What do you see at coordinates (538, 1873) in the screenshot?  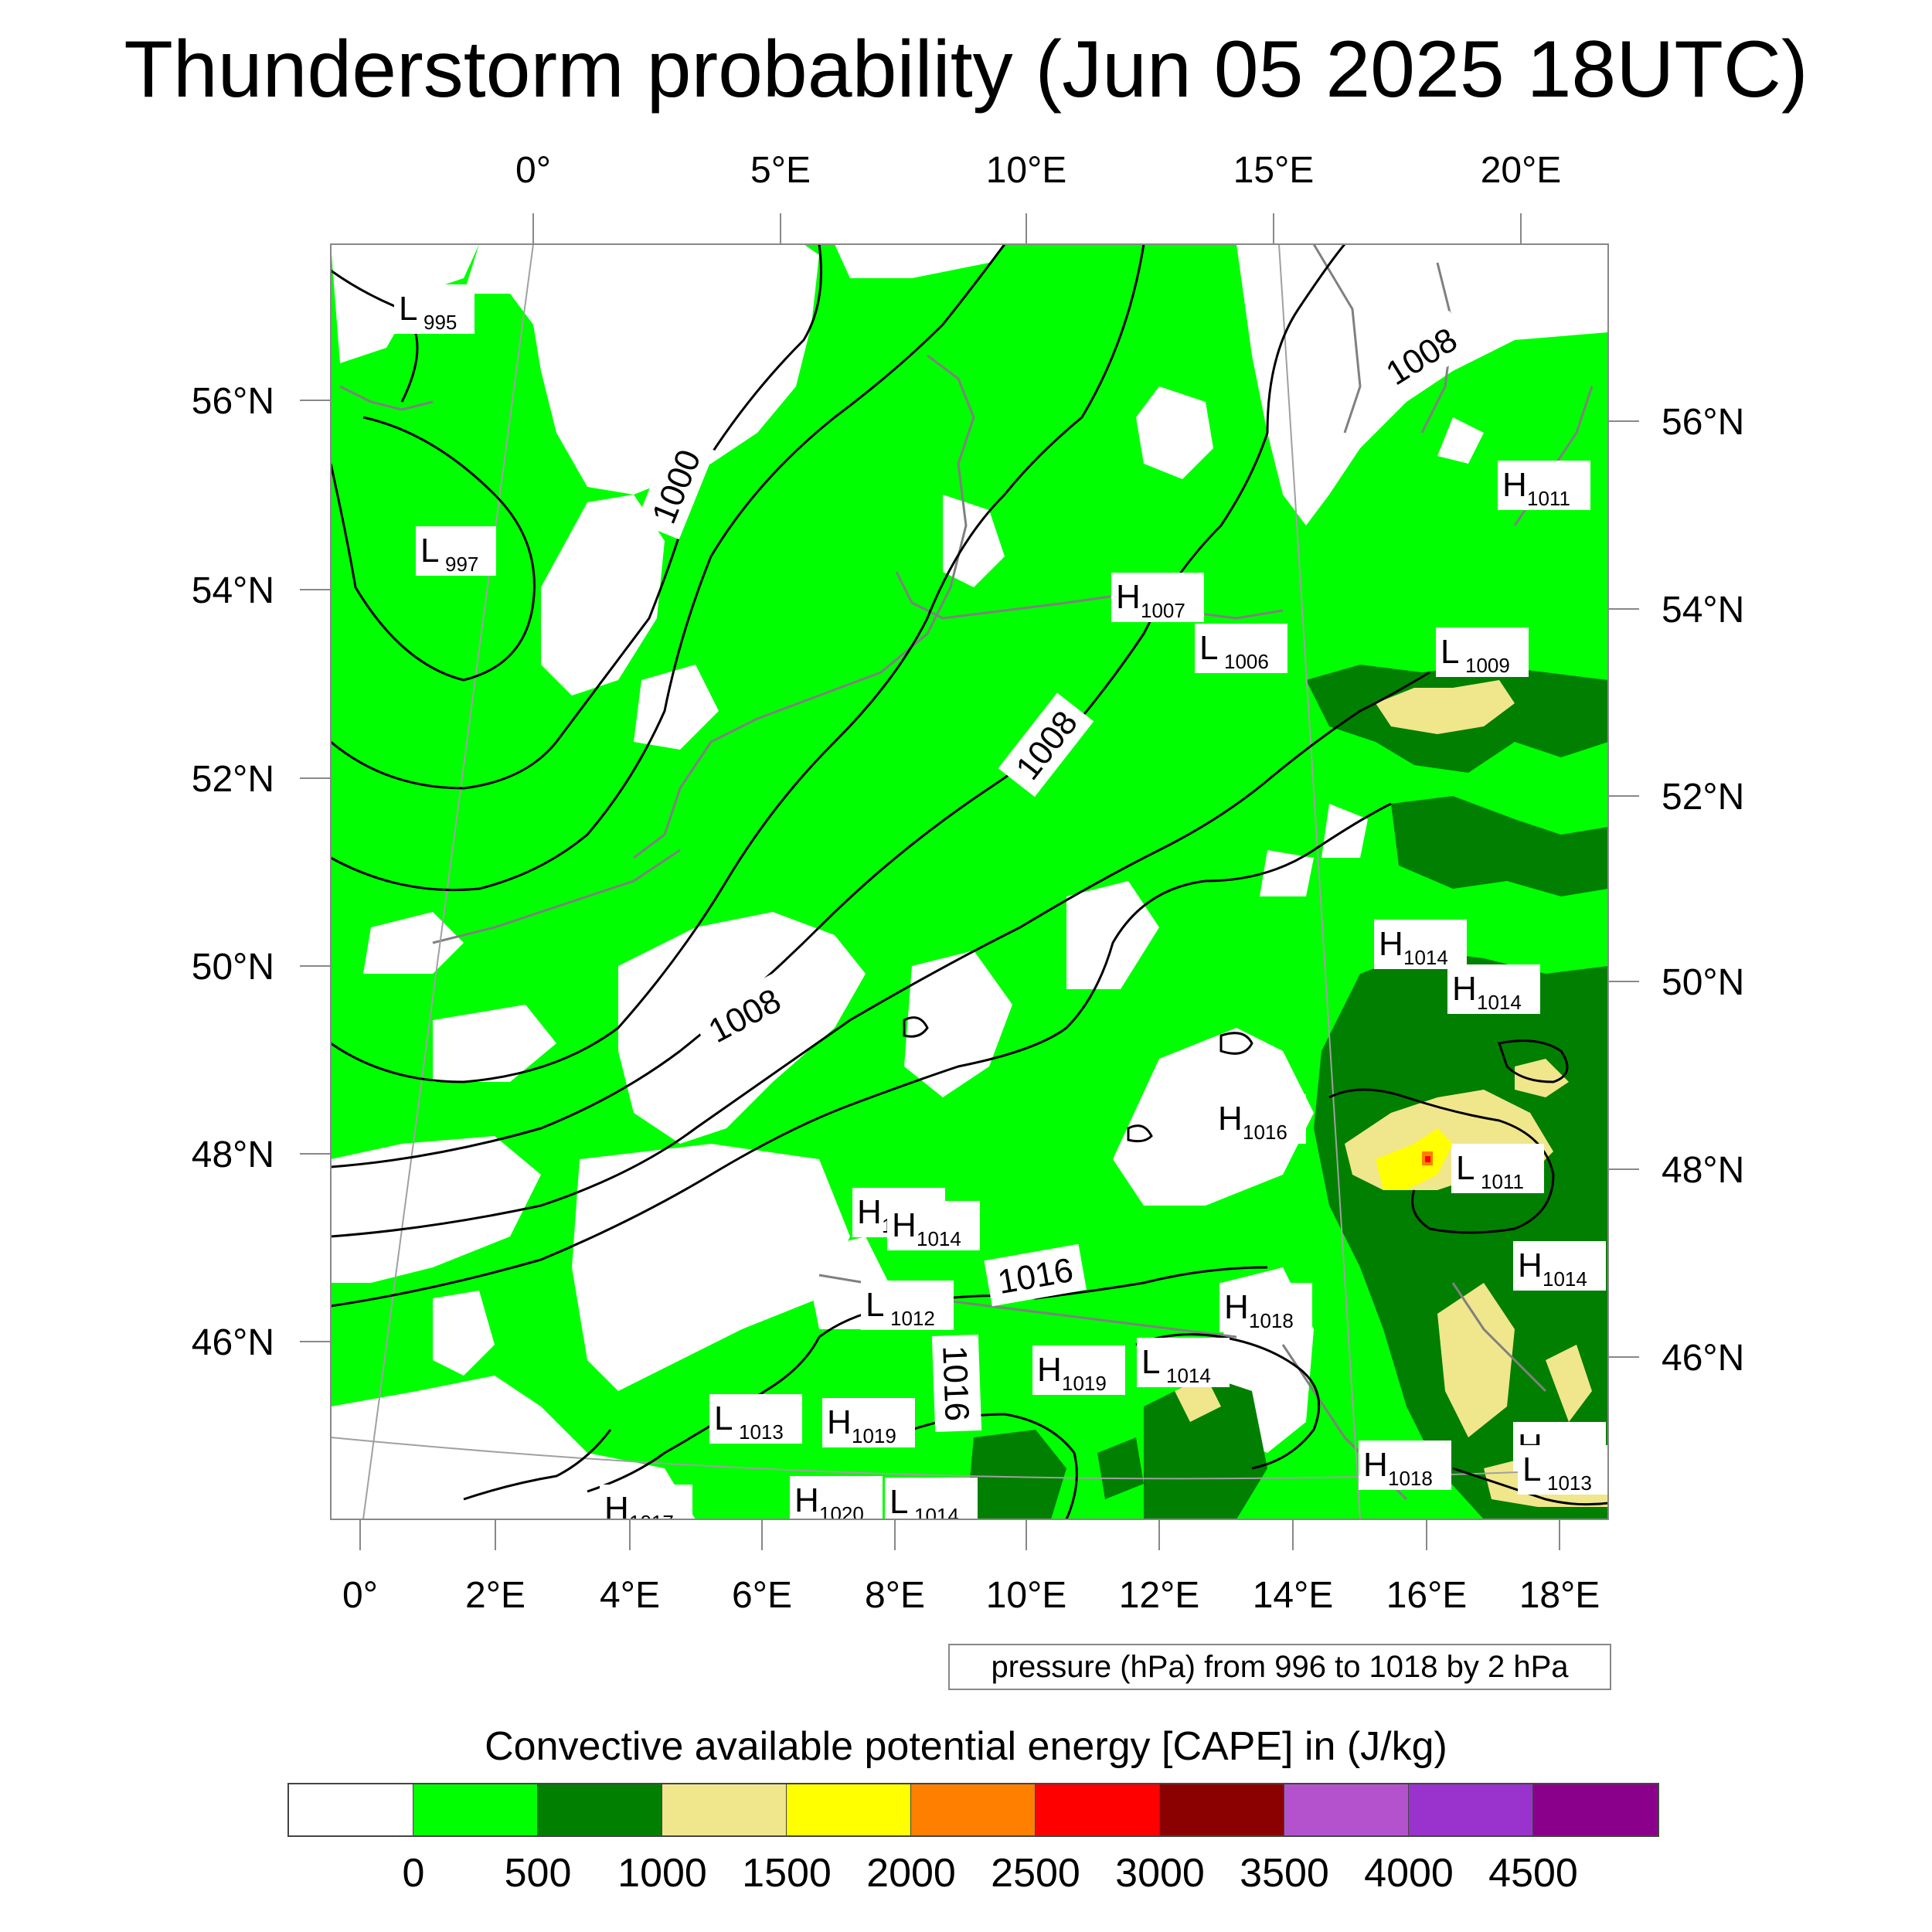 I see `colorbar-tick-label: 500` at bounding box center [538, 1873].